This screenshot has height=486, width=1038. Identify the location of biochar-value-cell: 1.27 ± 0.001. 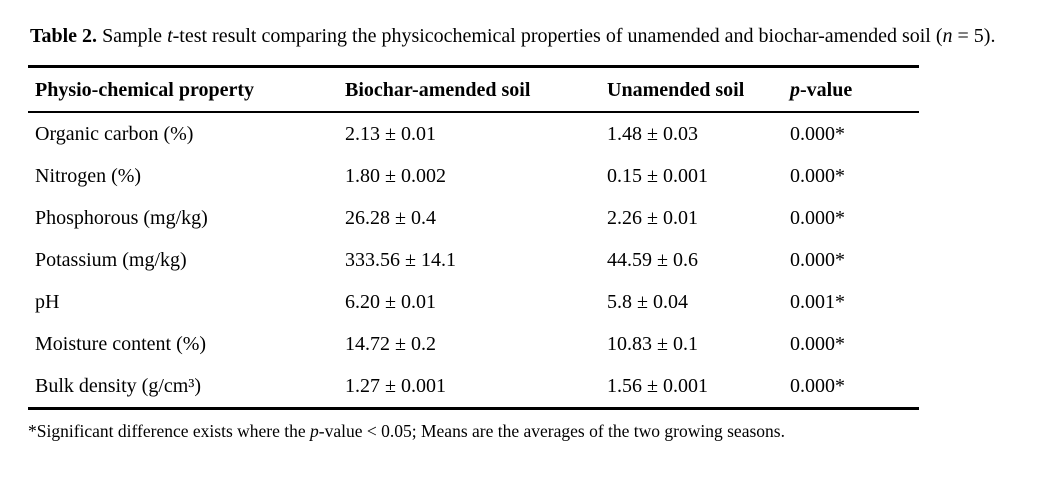
(395, 386).